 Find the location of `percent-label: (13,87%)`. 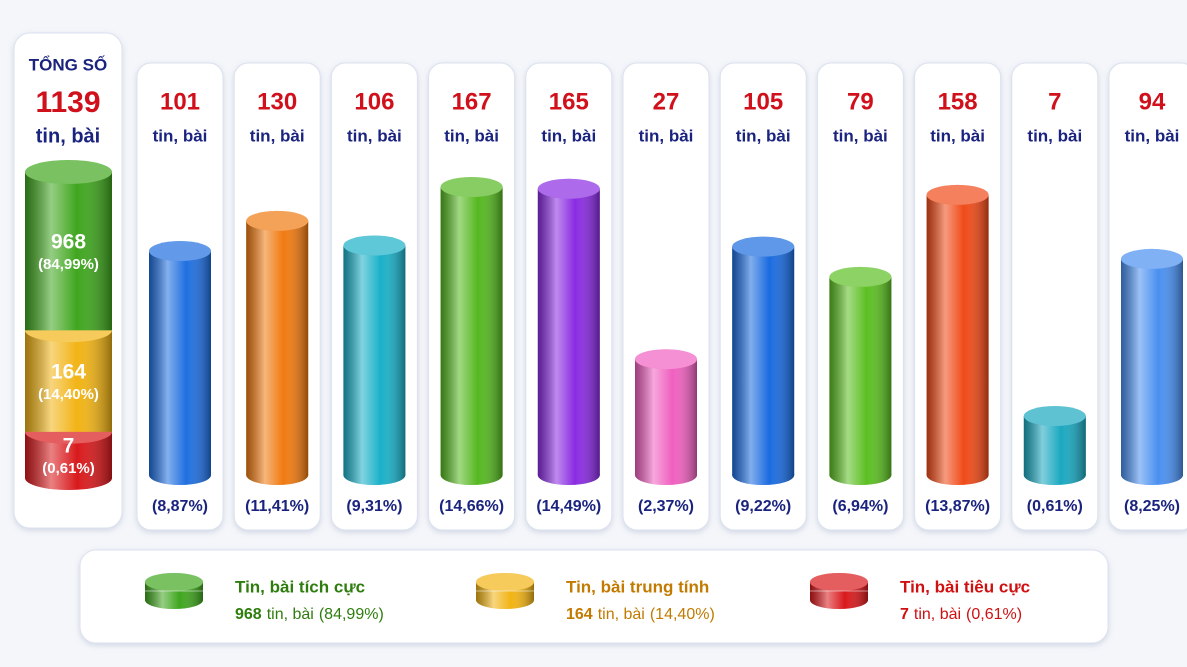

percent-label: (13,87%) is located at coordinates (957, 506).